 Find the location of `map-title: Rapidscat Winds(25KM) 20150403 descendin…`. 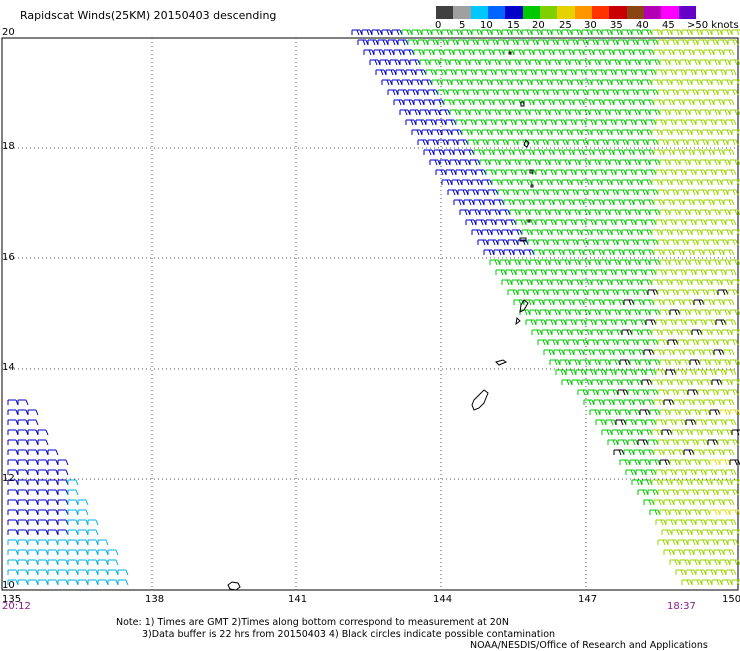

map-title: Rapidscat Winds(25KM) 20150403 descendin… is located at coordinates (148, 15).